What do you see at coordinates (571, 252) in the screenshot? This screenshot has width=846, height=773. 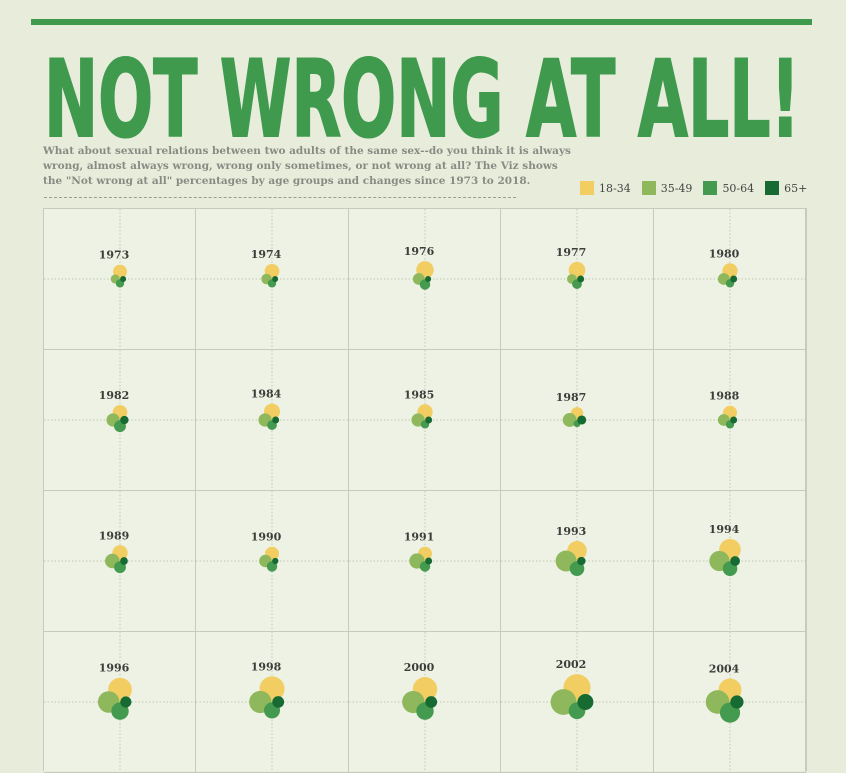 I see `year-label: 1977` at bounding box center [571, 252].